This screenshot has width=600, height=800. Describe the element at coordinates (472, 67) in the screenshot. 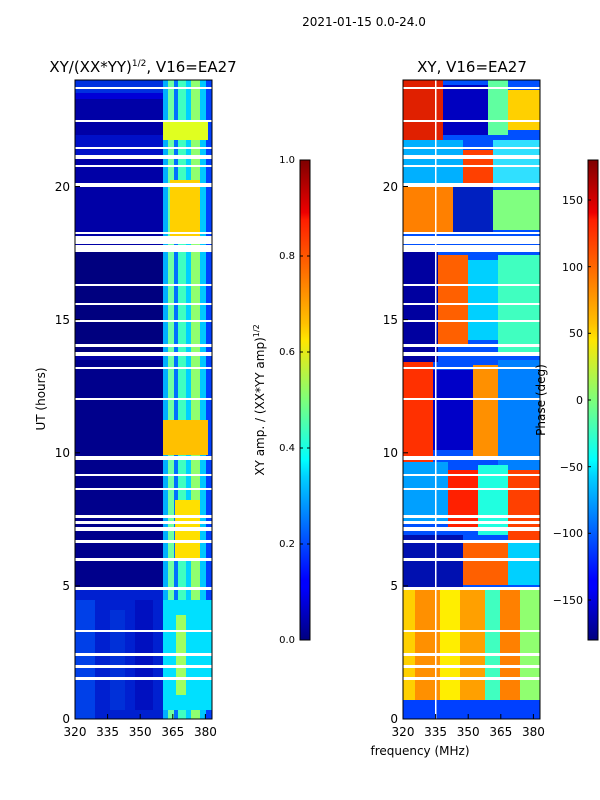

I see `panel-phase-title: XY, V16=EA27` at that location.